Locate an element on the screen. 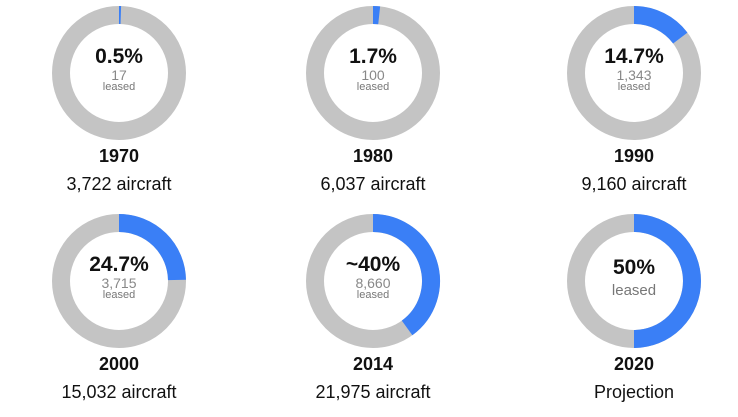 This screenshot has width=738, height=417. percent-label: 1.7% is located at coordinates (373, 56).